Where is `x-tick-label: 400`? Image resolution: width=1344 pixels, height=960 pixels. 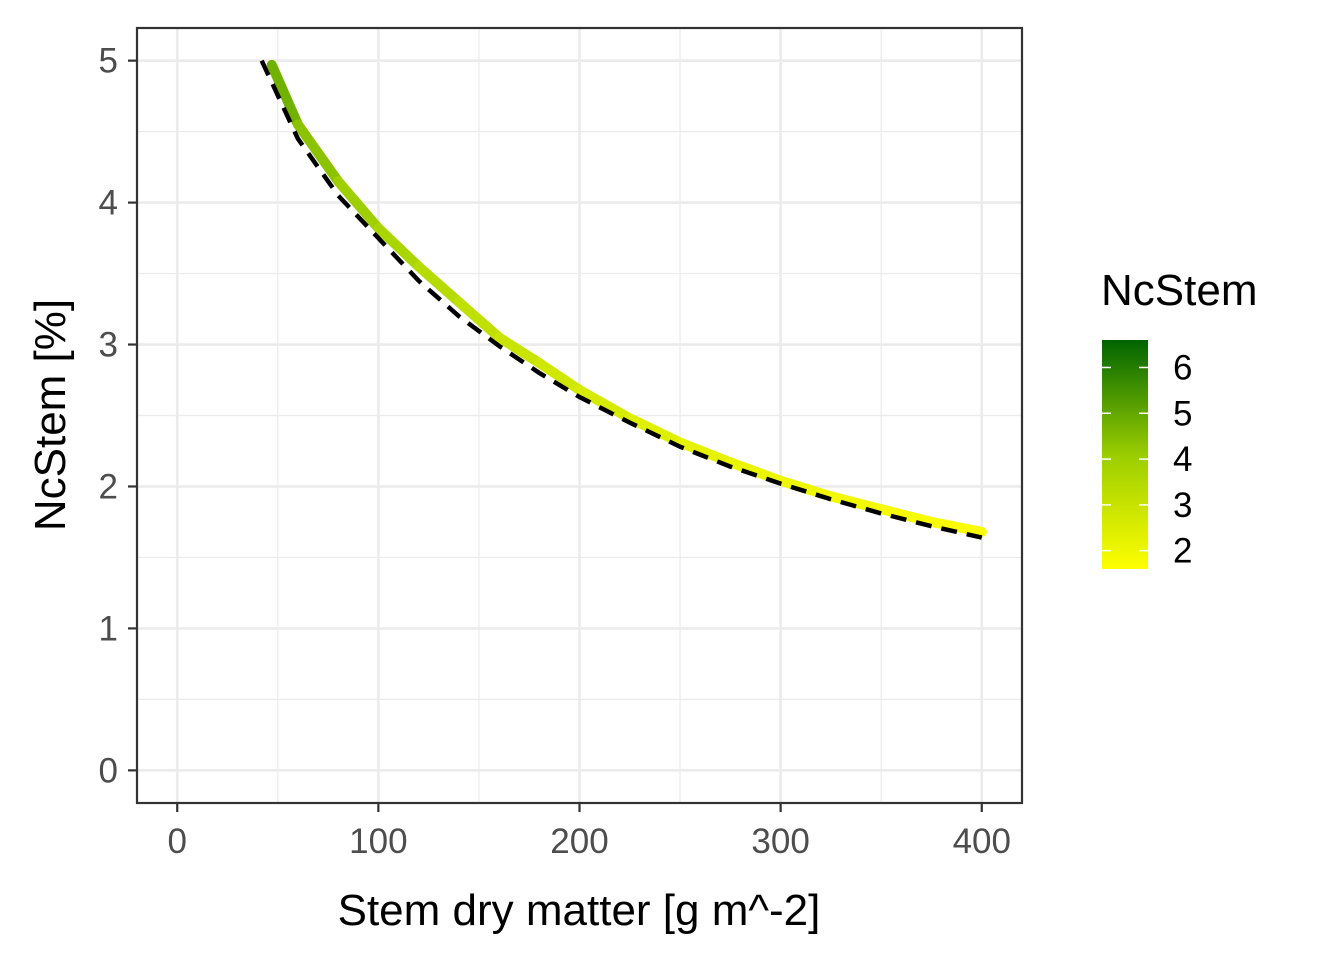 x-tick-label: 400 is located at coordinates (982, 841).